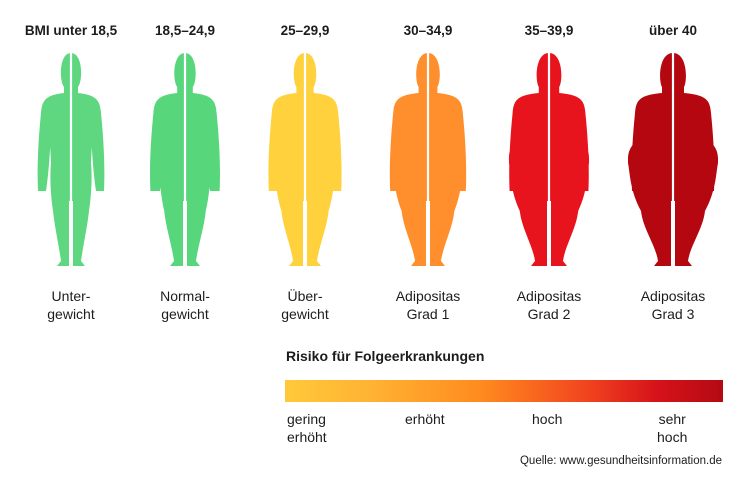 The image size is (738, 480). Describe the element at coordinates (185, 305) in the screenshot. I see `weight-category-label: Normal-gewicht` at that location.